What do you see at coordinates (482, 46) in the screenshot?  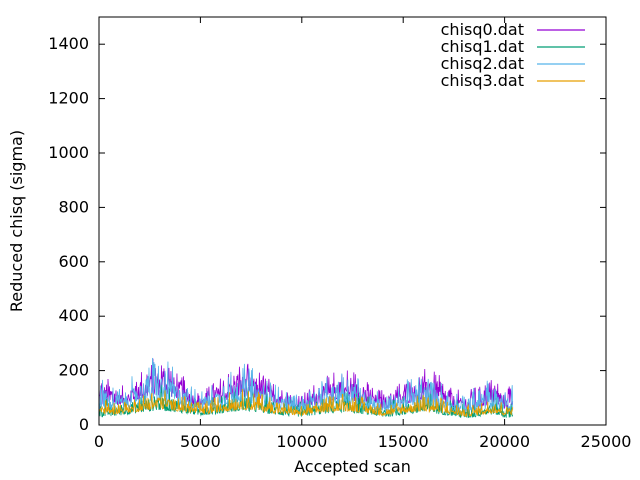 I see `legend-label: chisq1.dat` at bounding box center [482, 46].